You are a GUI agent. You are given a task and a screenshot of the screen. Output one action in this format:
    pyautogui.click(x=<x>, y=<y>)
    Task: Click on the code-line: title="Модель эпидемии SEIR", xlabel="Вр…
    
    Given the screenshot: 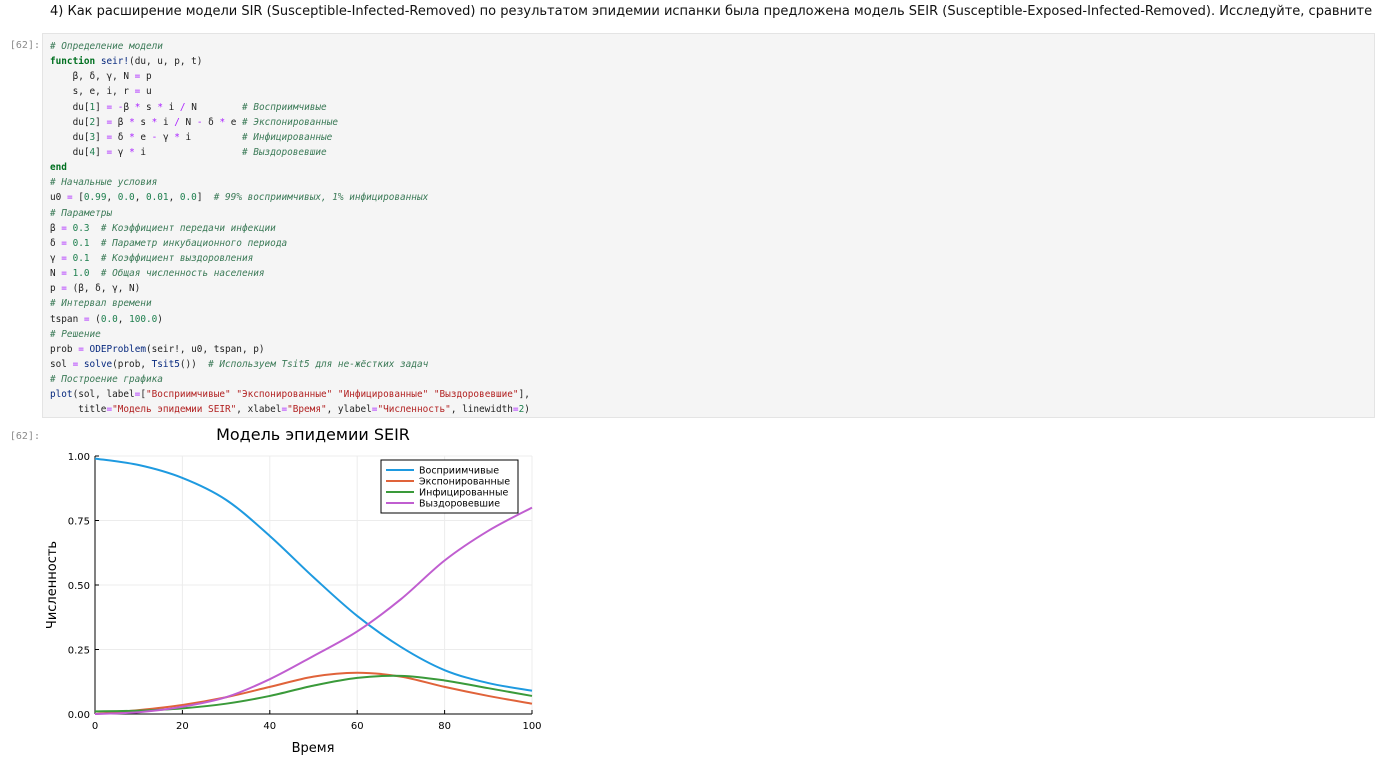 What is the action you would take?
    pyautogui.click(x=290, y=410)
    